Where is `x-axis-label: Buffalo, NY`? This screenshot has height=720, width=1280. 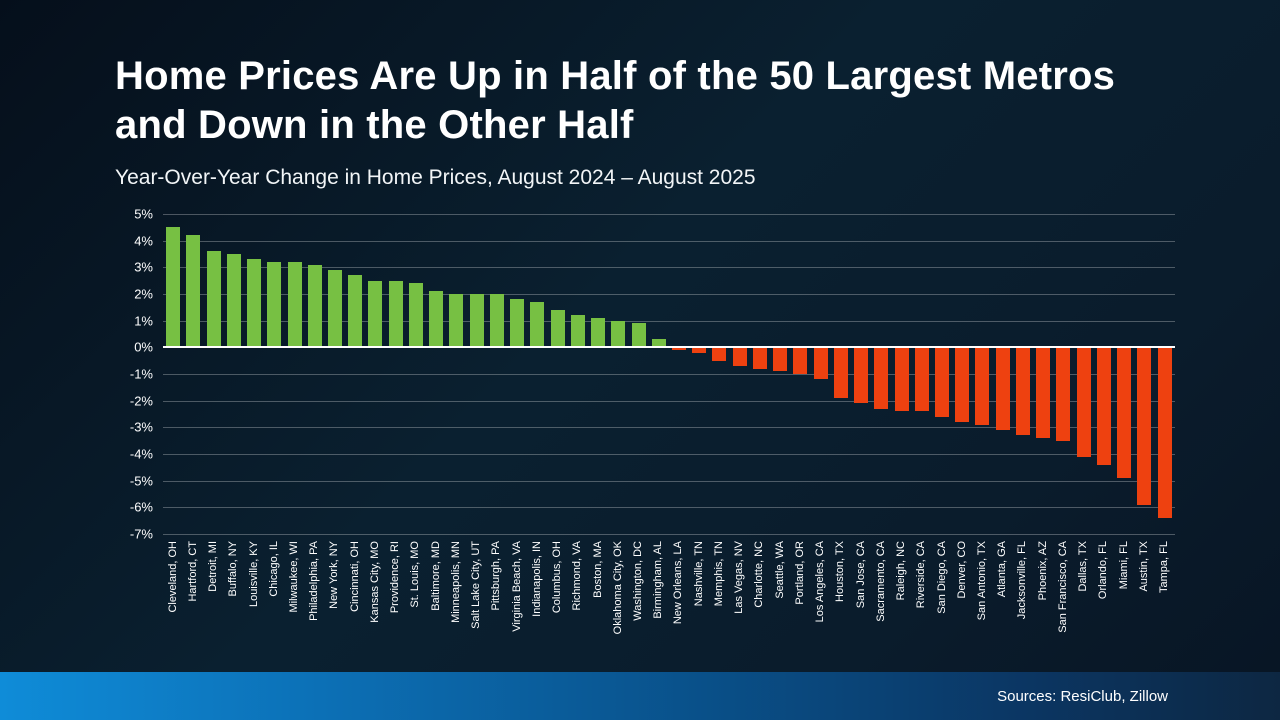
x-axis-label: Buffalo, NY is located at coordinates (233, 569).